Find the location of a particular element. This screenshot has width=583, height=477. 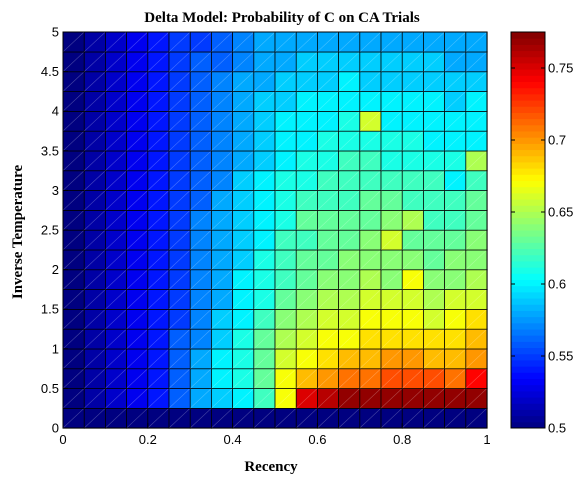

colorbar-tick-label: 0.6 is located at coordinates (557, 284).